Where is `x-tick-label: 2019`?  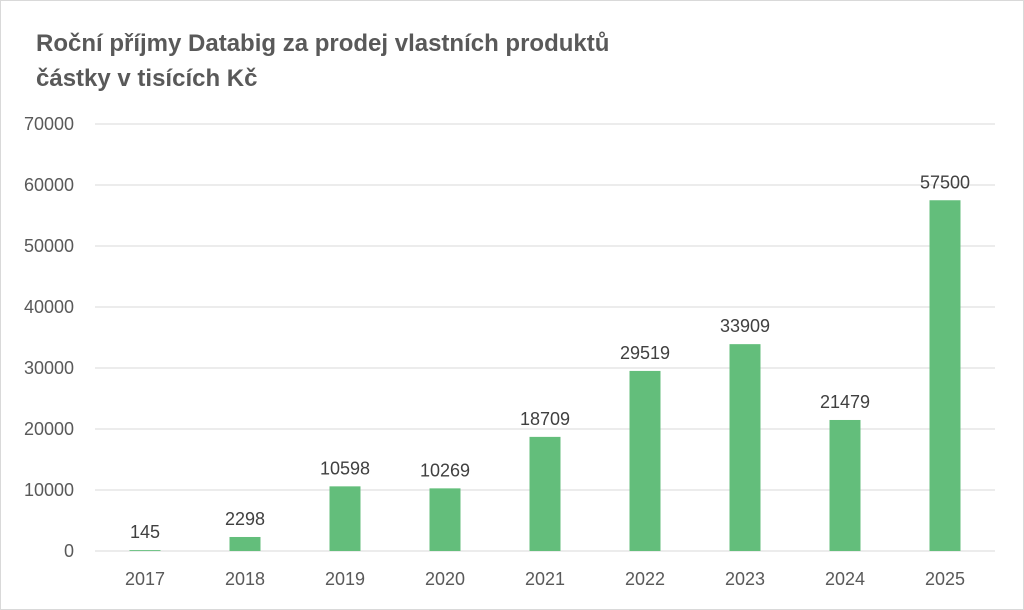 x-tick-label: 2019 is located at coordinates (345, 579).